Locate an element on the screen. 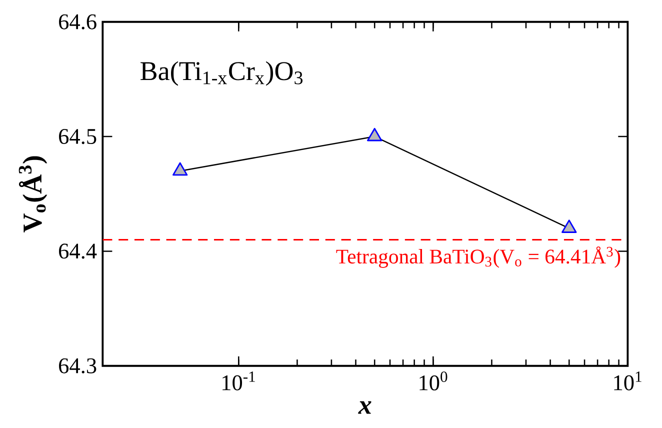 This screenshot has height=428, width=662. x-axis-title: x is located at coordinates (365, 407).